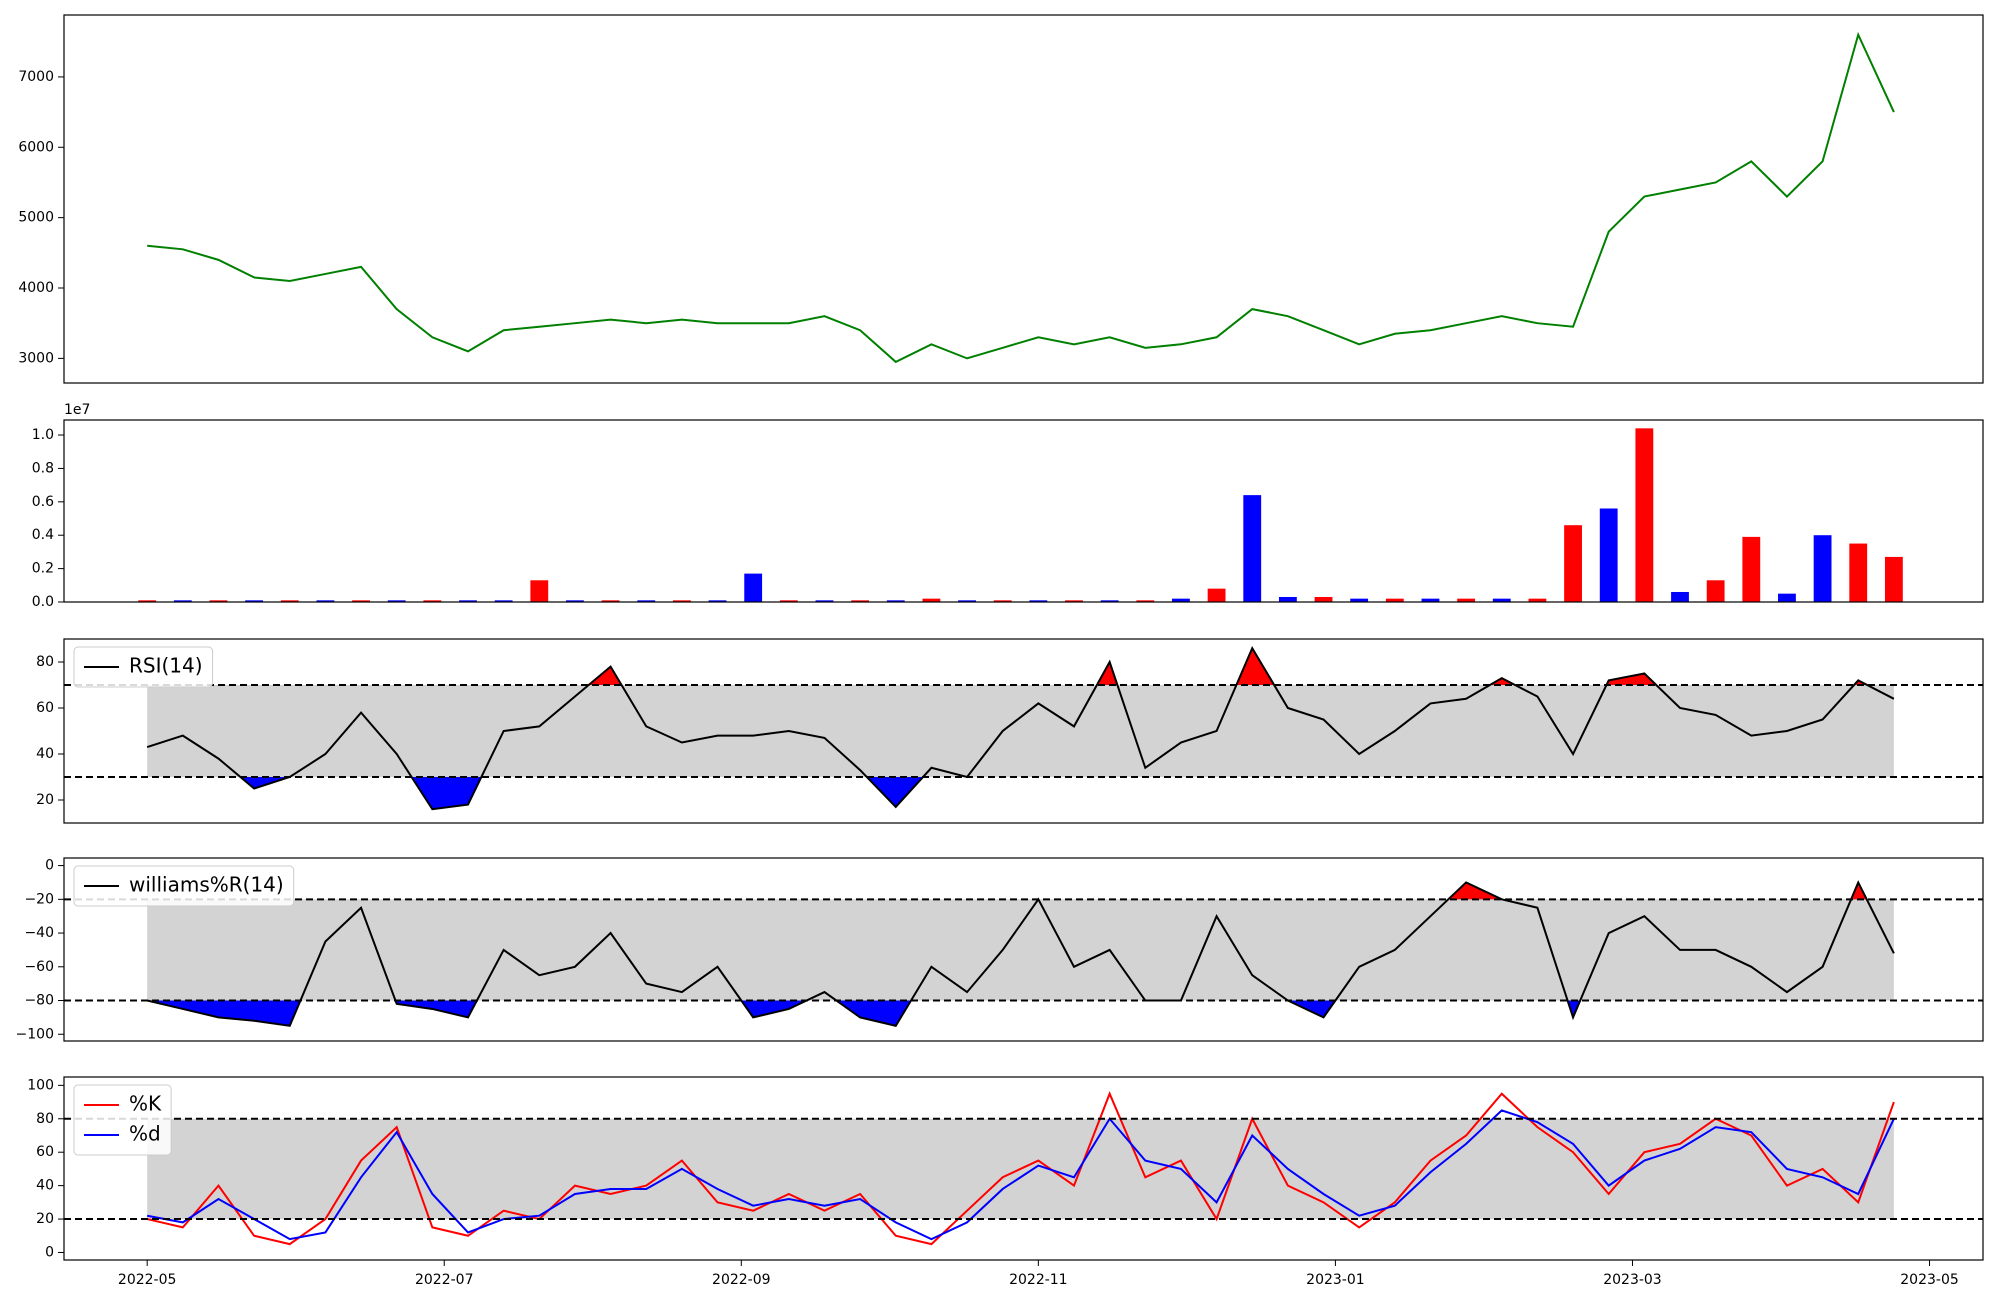 The height and width of the screenshot is (1300, 2000). Describe the element at coordinates (39, 1001) in the screenshot. I see `y-tick-label: −80` at that location.